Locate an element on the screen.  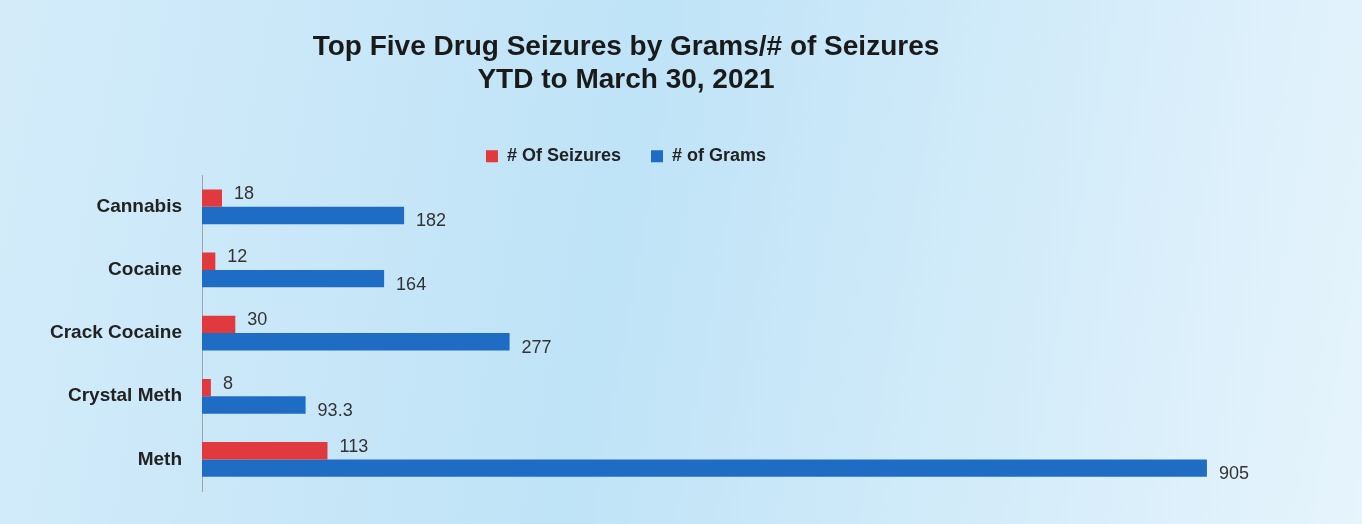
y-tick-label: Cannabis is located at coordinates (139, 206).